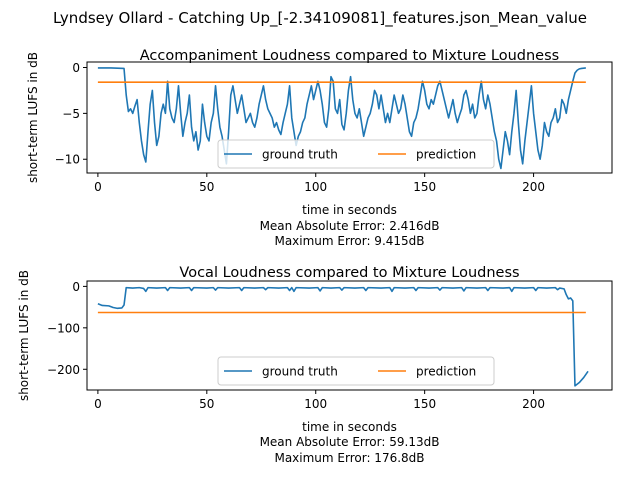 The width and height of the screenshot is (640, 480). Describe the element at coordinates (63, 328) in the screenshot. I see `y-tick-label: −100` at that location.